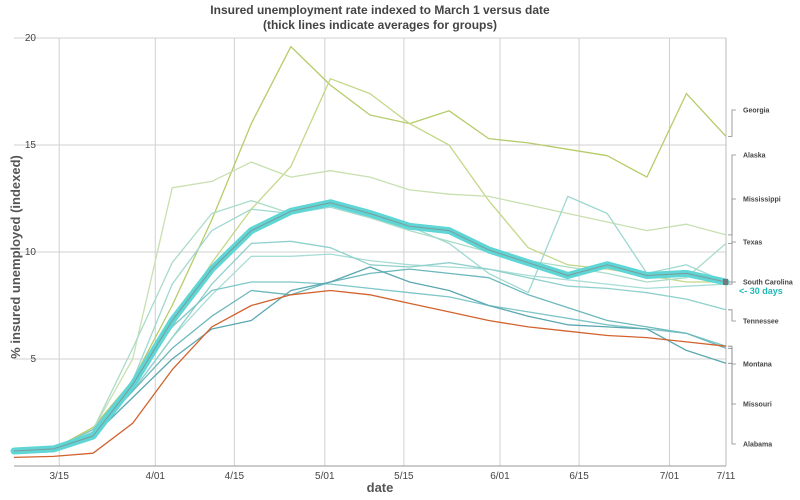 Image resolution: width=800 pixels, height=500 pixels. I want to click on x-tick-label: 7/01, so click(670, 476).